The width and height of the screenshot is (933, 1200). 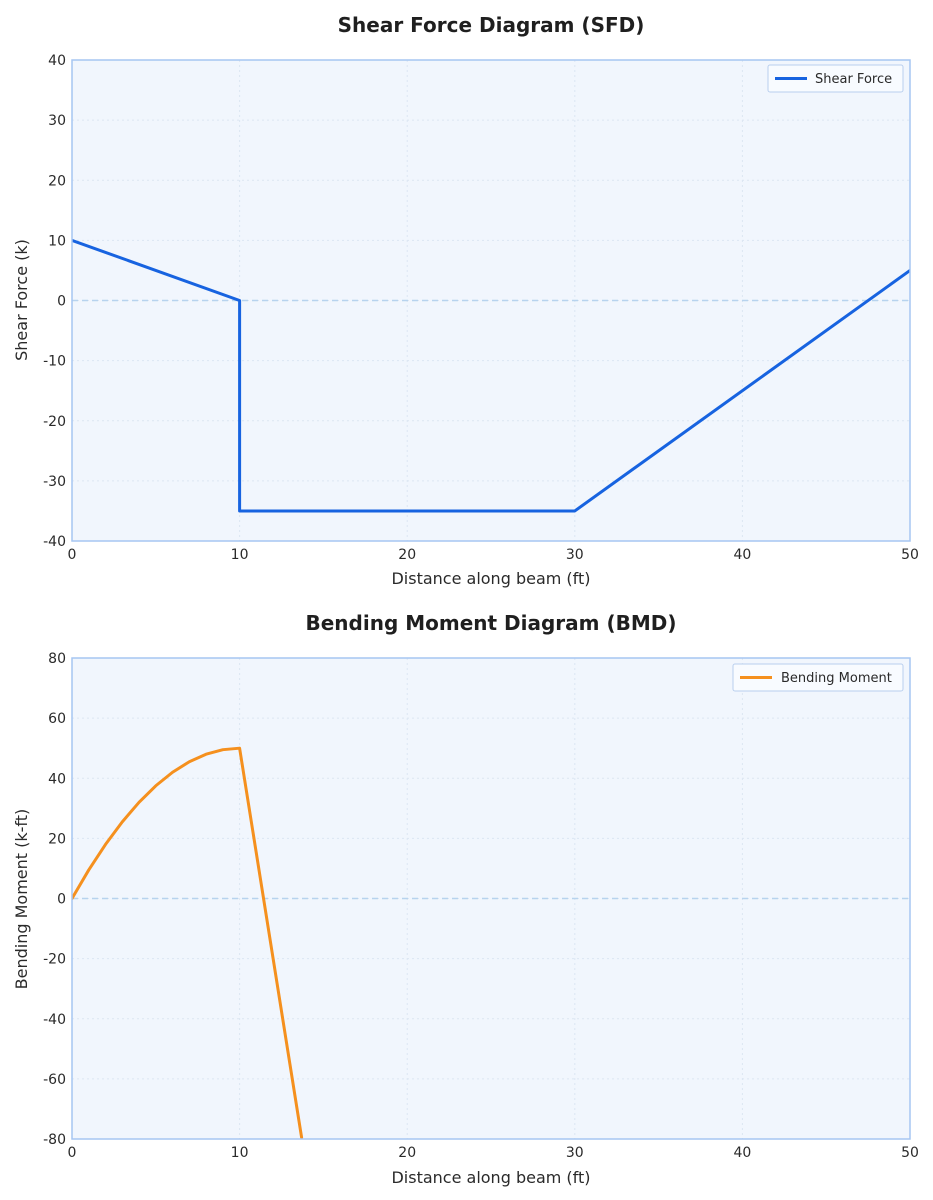 I want to click on chart-title: Bending Moment Diagram (BMD), so click(x=490, y=623).